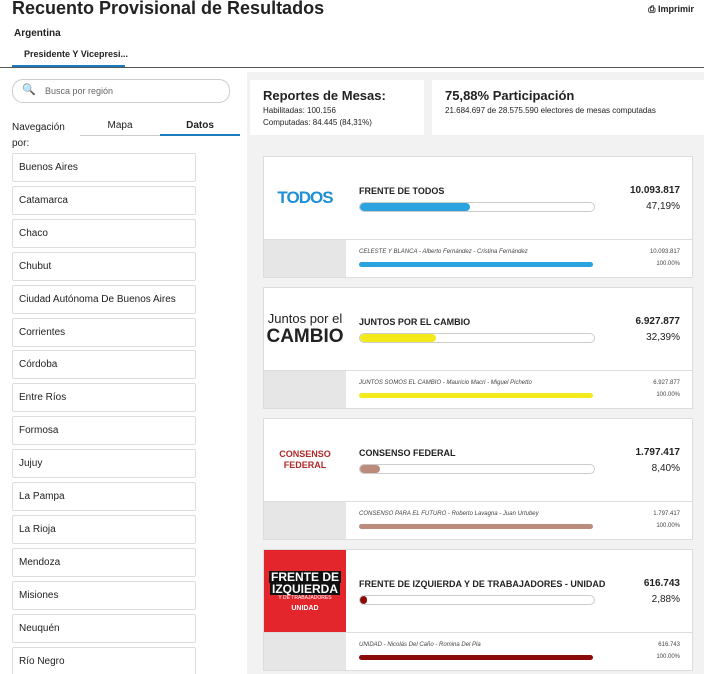 This screenshot has width=704, height=674. Describe the element at coordinates (666, 514) in the screenshot. I see `list-votes: 1.797.417` at that location.